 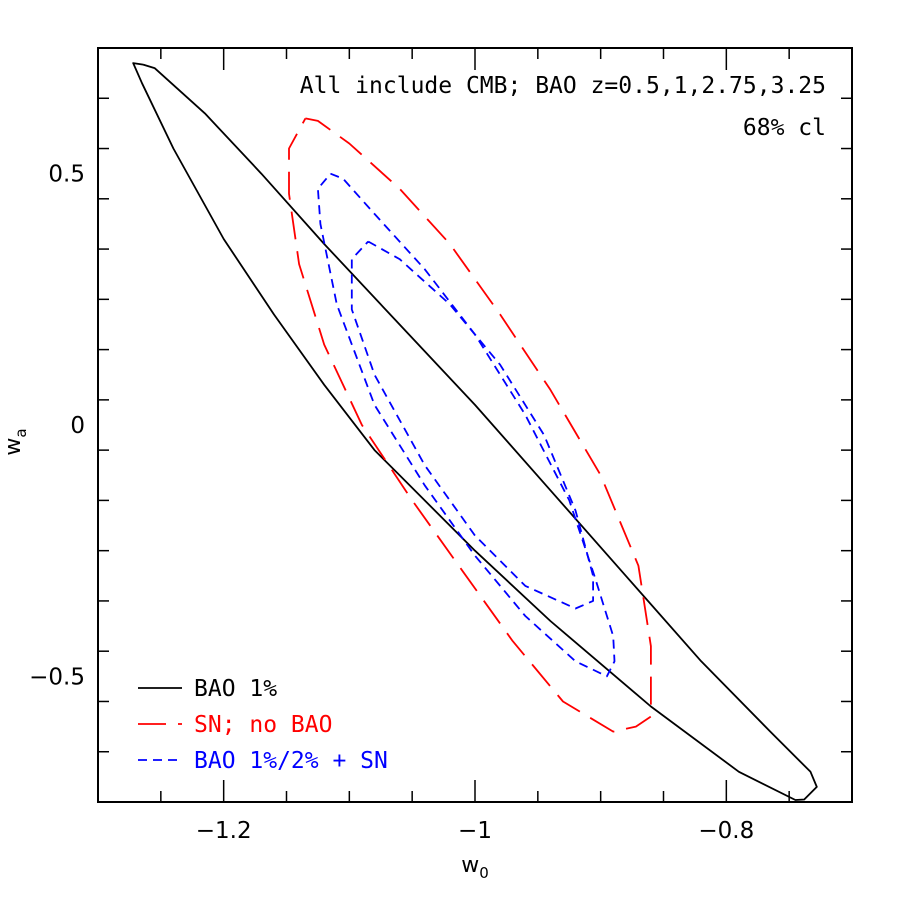 What do you see at coordinates (484, 873) in the screenshot?
I see `x-axis-label-sub: 0` at bounding box center [484, 873].